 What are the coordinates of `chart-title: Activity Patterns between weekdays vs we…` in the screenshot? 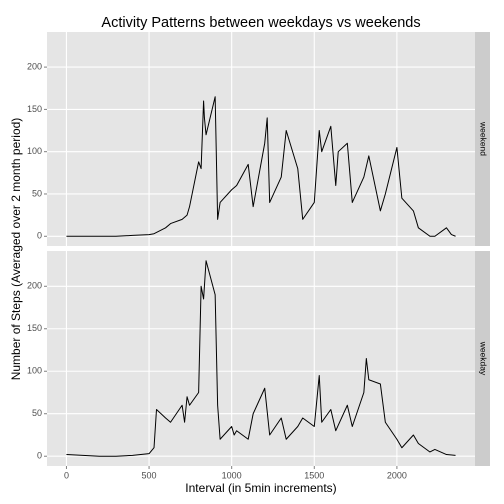 It's located at (260, 23).